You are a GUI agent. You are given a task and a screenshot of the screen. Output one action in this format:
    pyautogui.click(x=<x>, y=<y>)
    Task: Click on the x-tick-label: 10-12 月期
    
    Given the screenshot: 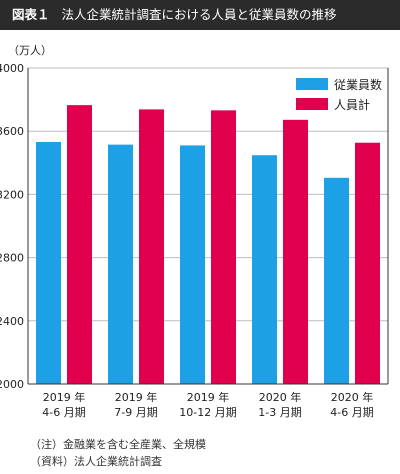 What is the action you would take?
    pyautogui.click(x=207, y=412)
    